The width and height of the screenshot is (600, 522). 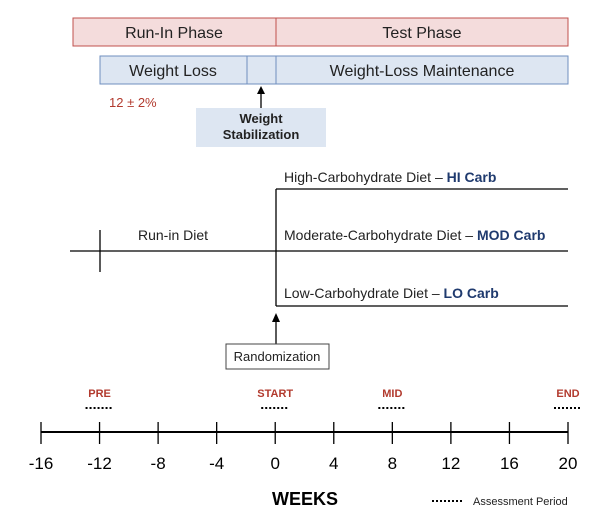 I want to click on run-in-phase-label: Run-In Phase, so click(x=174, y=33).